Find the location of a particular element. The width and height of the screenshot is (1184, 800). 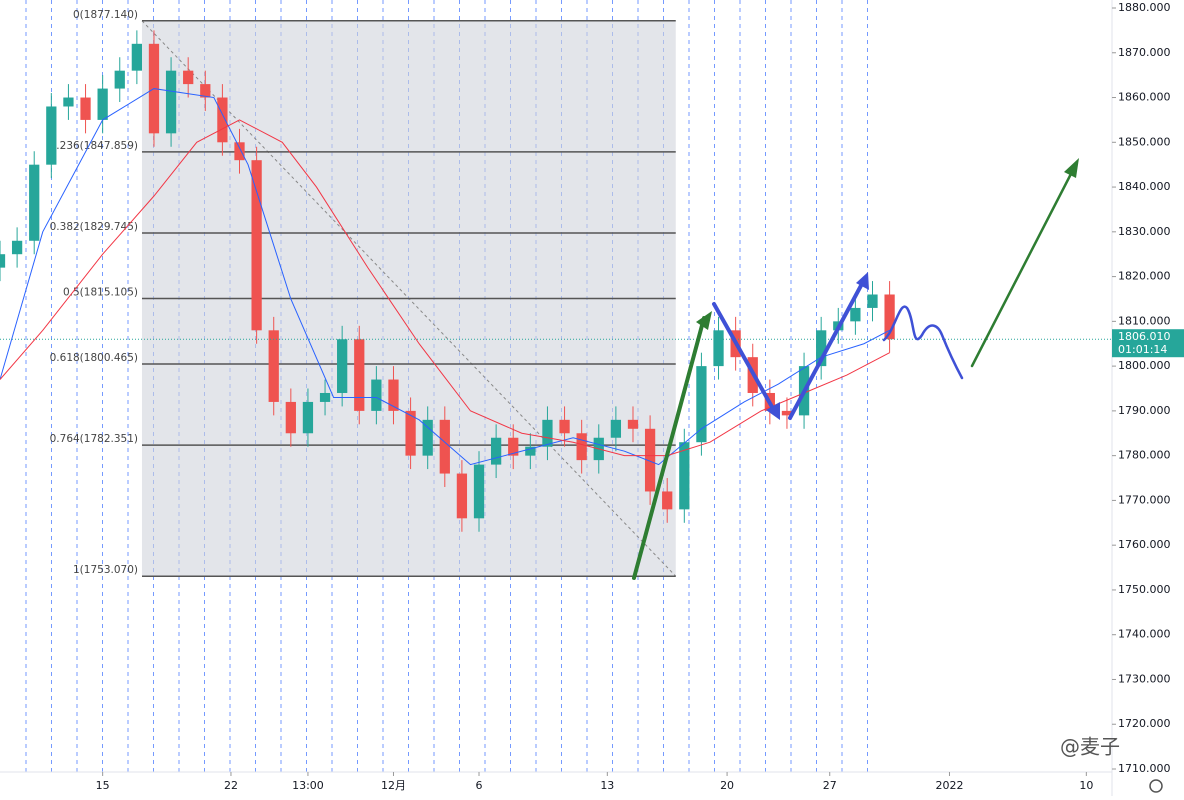

y-tick-label: 1880.000 is located at coordinates (1144, 7).